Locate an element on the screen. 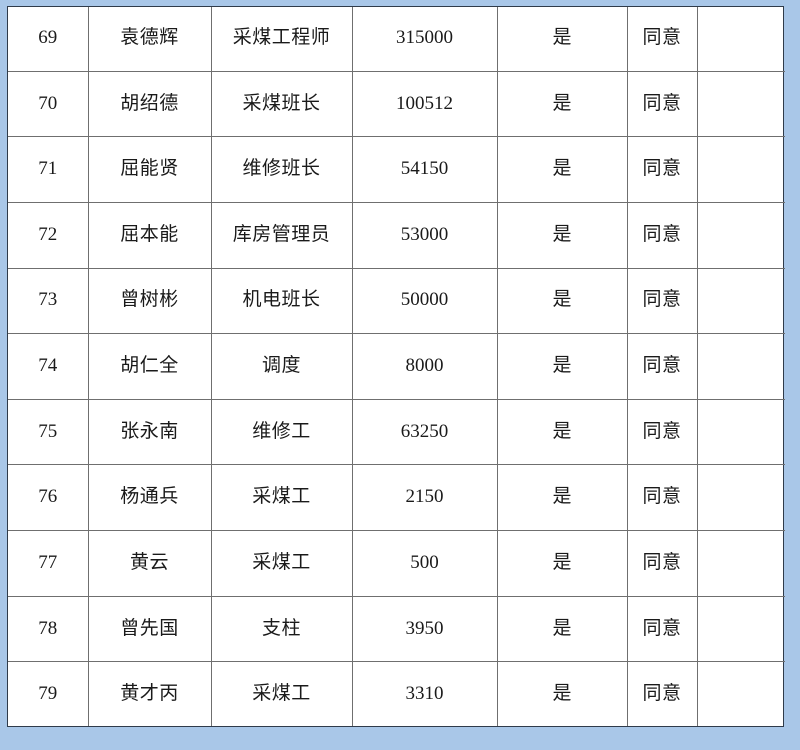  cell-person-name: 屈能贤 is located at coordinates (149, 169).